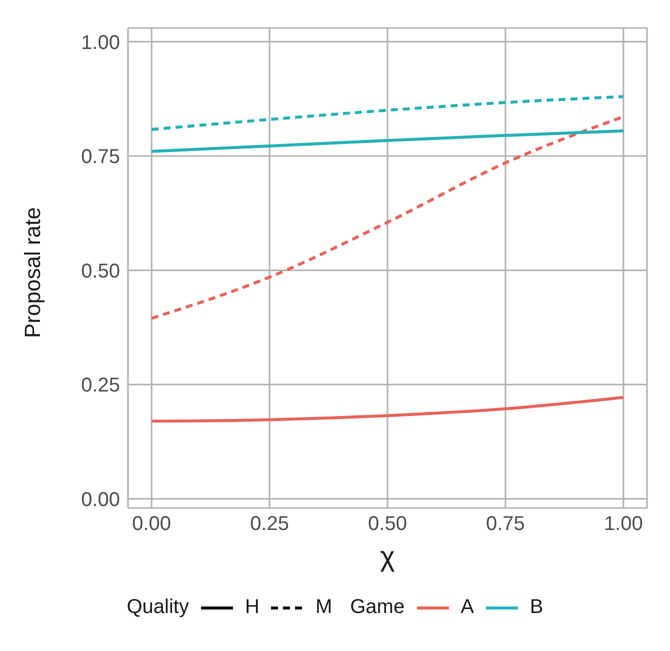 This screenshot has width=670, height=651. I want to click on text: Quality, so click(157, 607).